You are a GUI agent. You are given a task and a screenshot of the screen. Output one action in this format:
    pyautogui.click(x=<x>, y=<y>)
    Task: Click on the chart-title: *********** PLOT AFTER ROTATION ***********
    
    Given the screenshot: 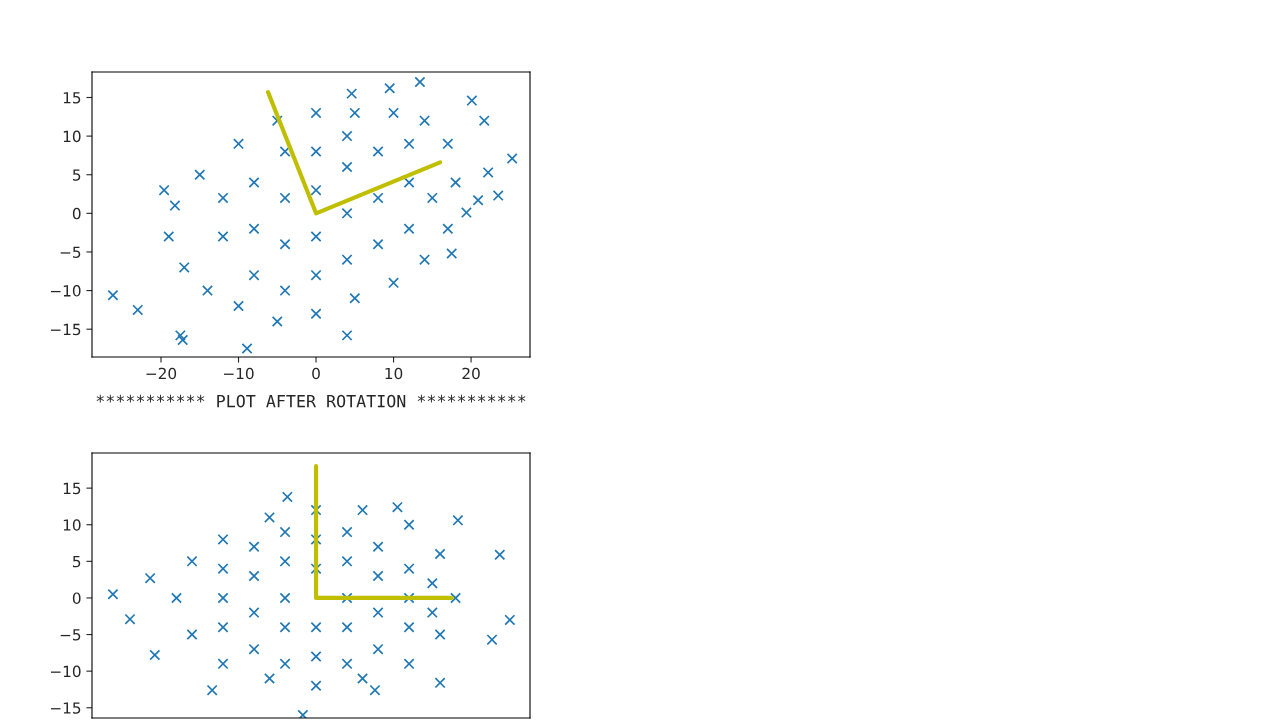 What is the action you would take?
    pyautogui.click(x=311, y=401)
    